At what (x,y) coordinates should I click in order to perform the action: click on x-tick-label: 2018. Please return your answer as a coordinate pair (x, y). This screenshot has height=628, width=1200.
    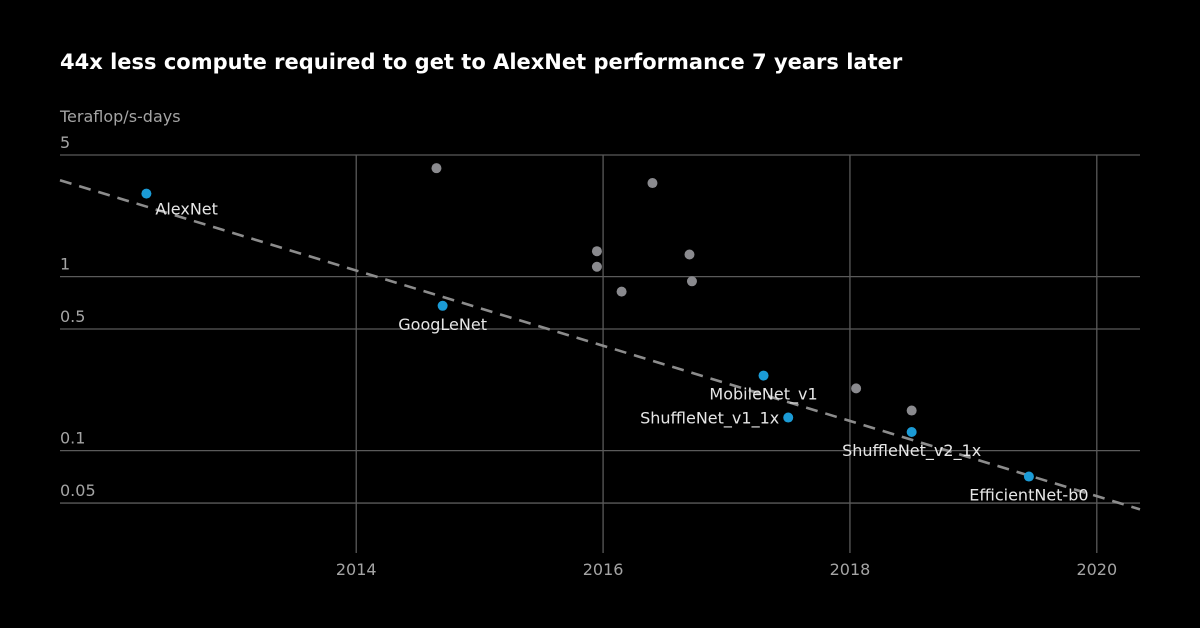
    Looking at the image, I should click on (850, 569).